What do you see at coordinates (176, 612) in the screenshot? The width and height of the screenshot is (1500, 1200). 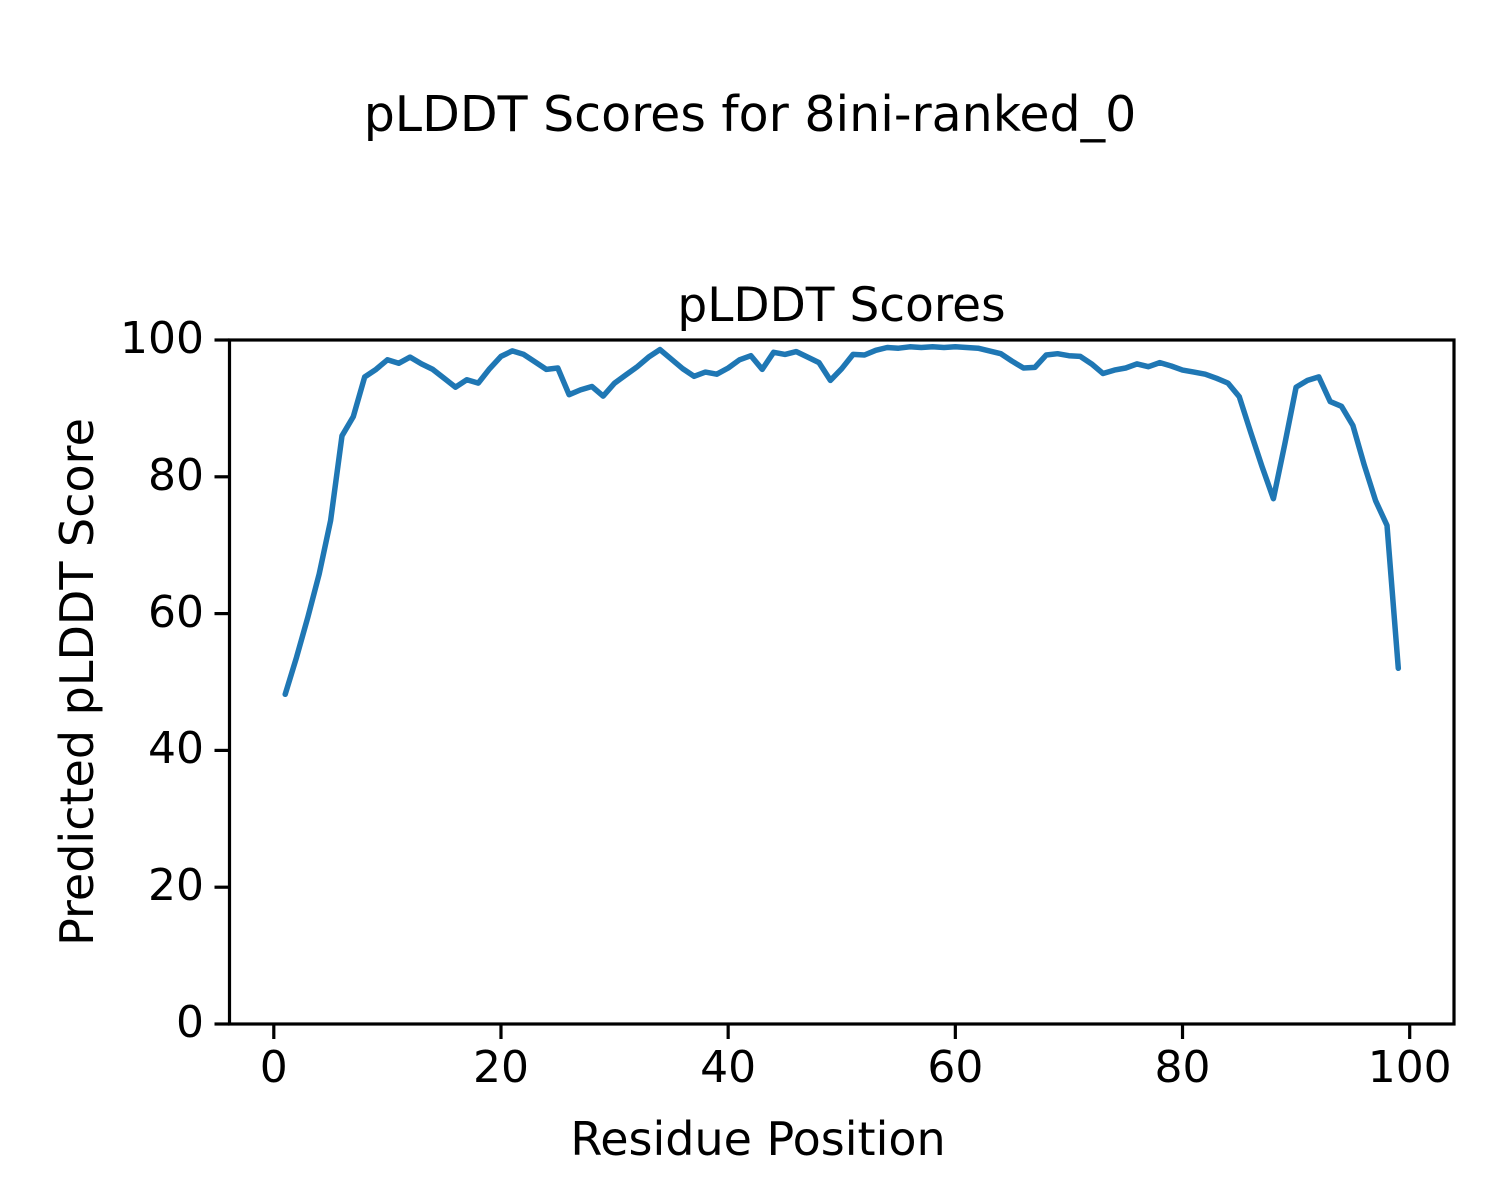 I see `y-tick-label: 60` at bounding box center [176, 612].